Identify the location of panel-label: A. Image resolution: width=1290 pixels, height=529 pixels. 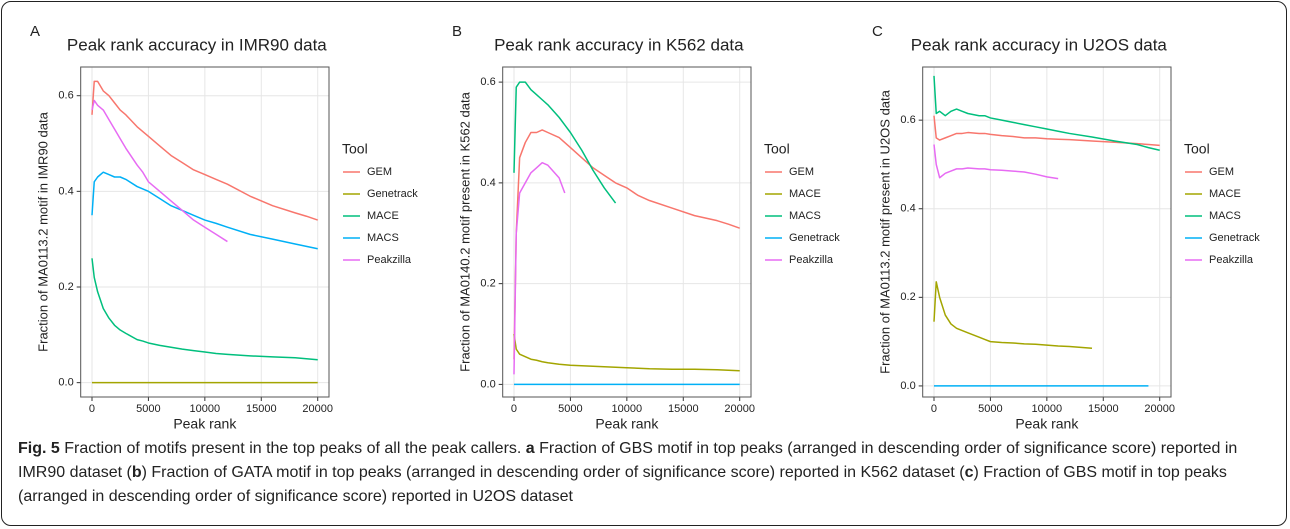
(35, 31).